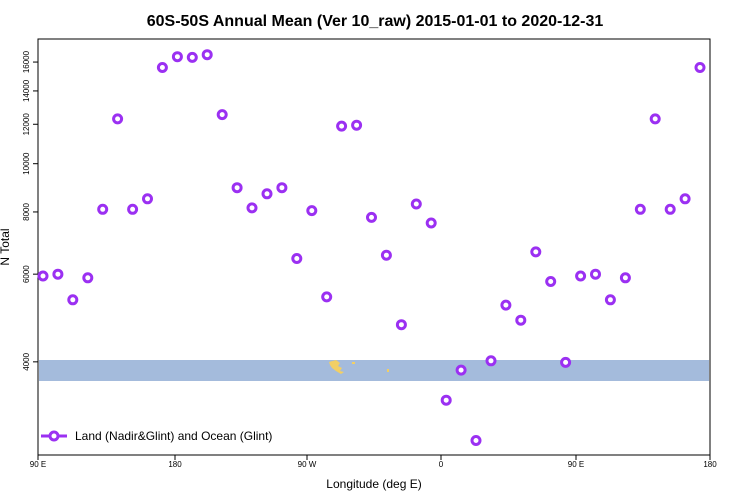 This screenshot has height=500, width=750. What do you see at coordinates (359, 367) in the screenshot?
I see `land-patches` at bounding box center [359, 367].